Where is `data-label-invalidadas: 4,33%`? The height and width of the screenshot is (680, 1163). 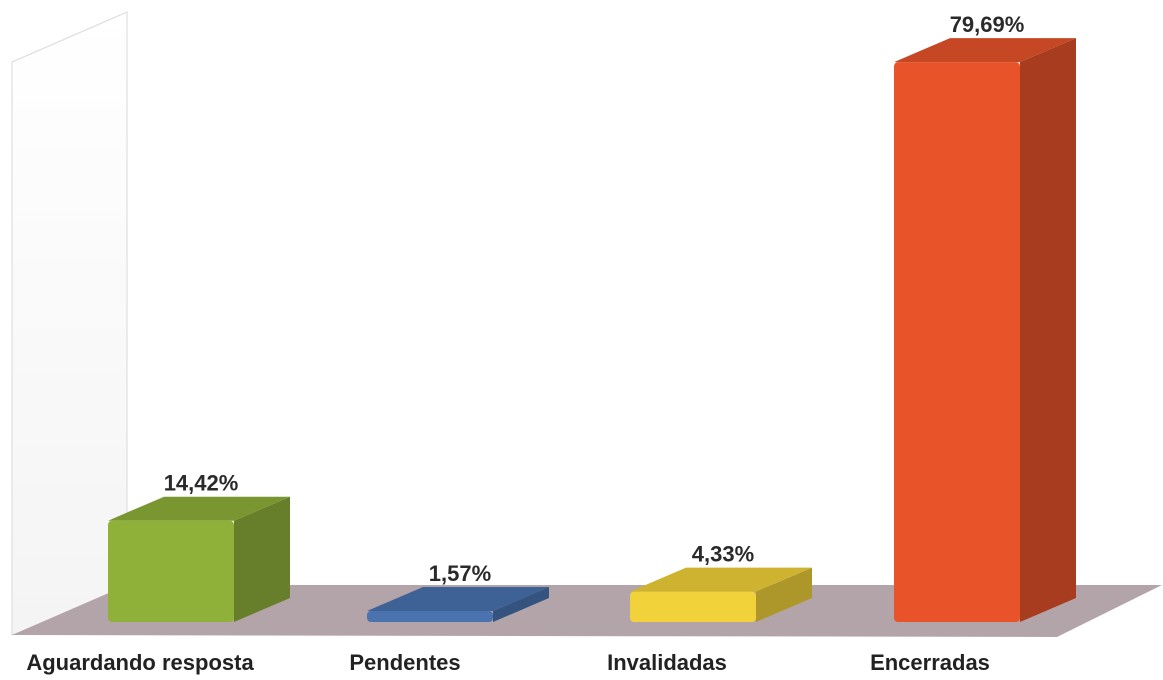
data-label-invalidadas: 4,33% is located at coordinates (723, 554).